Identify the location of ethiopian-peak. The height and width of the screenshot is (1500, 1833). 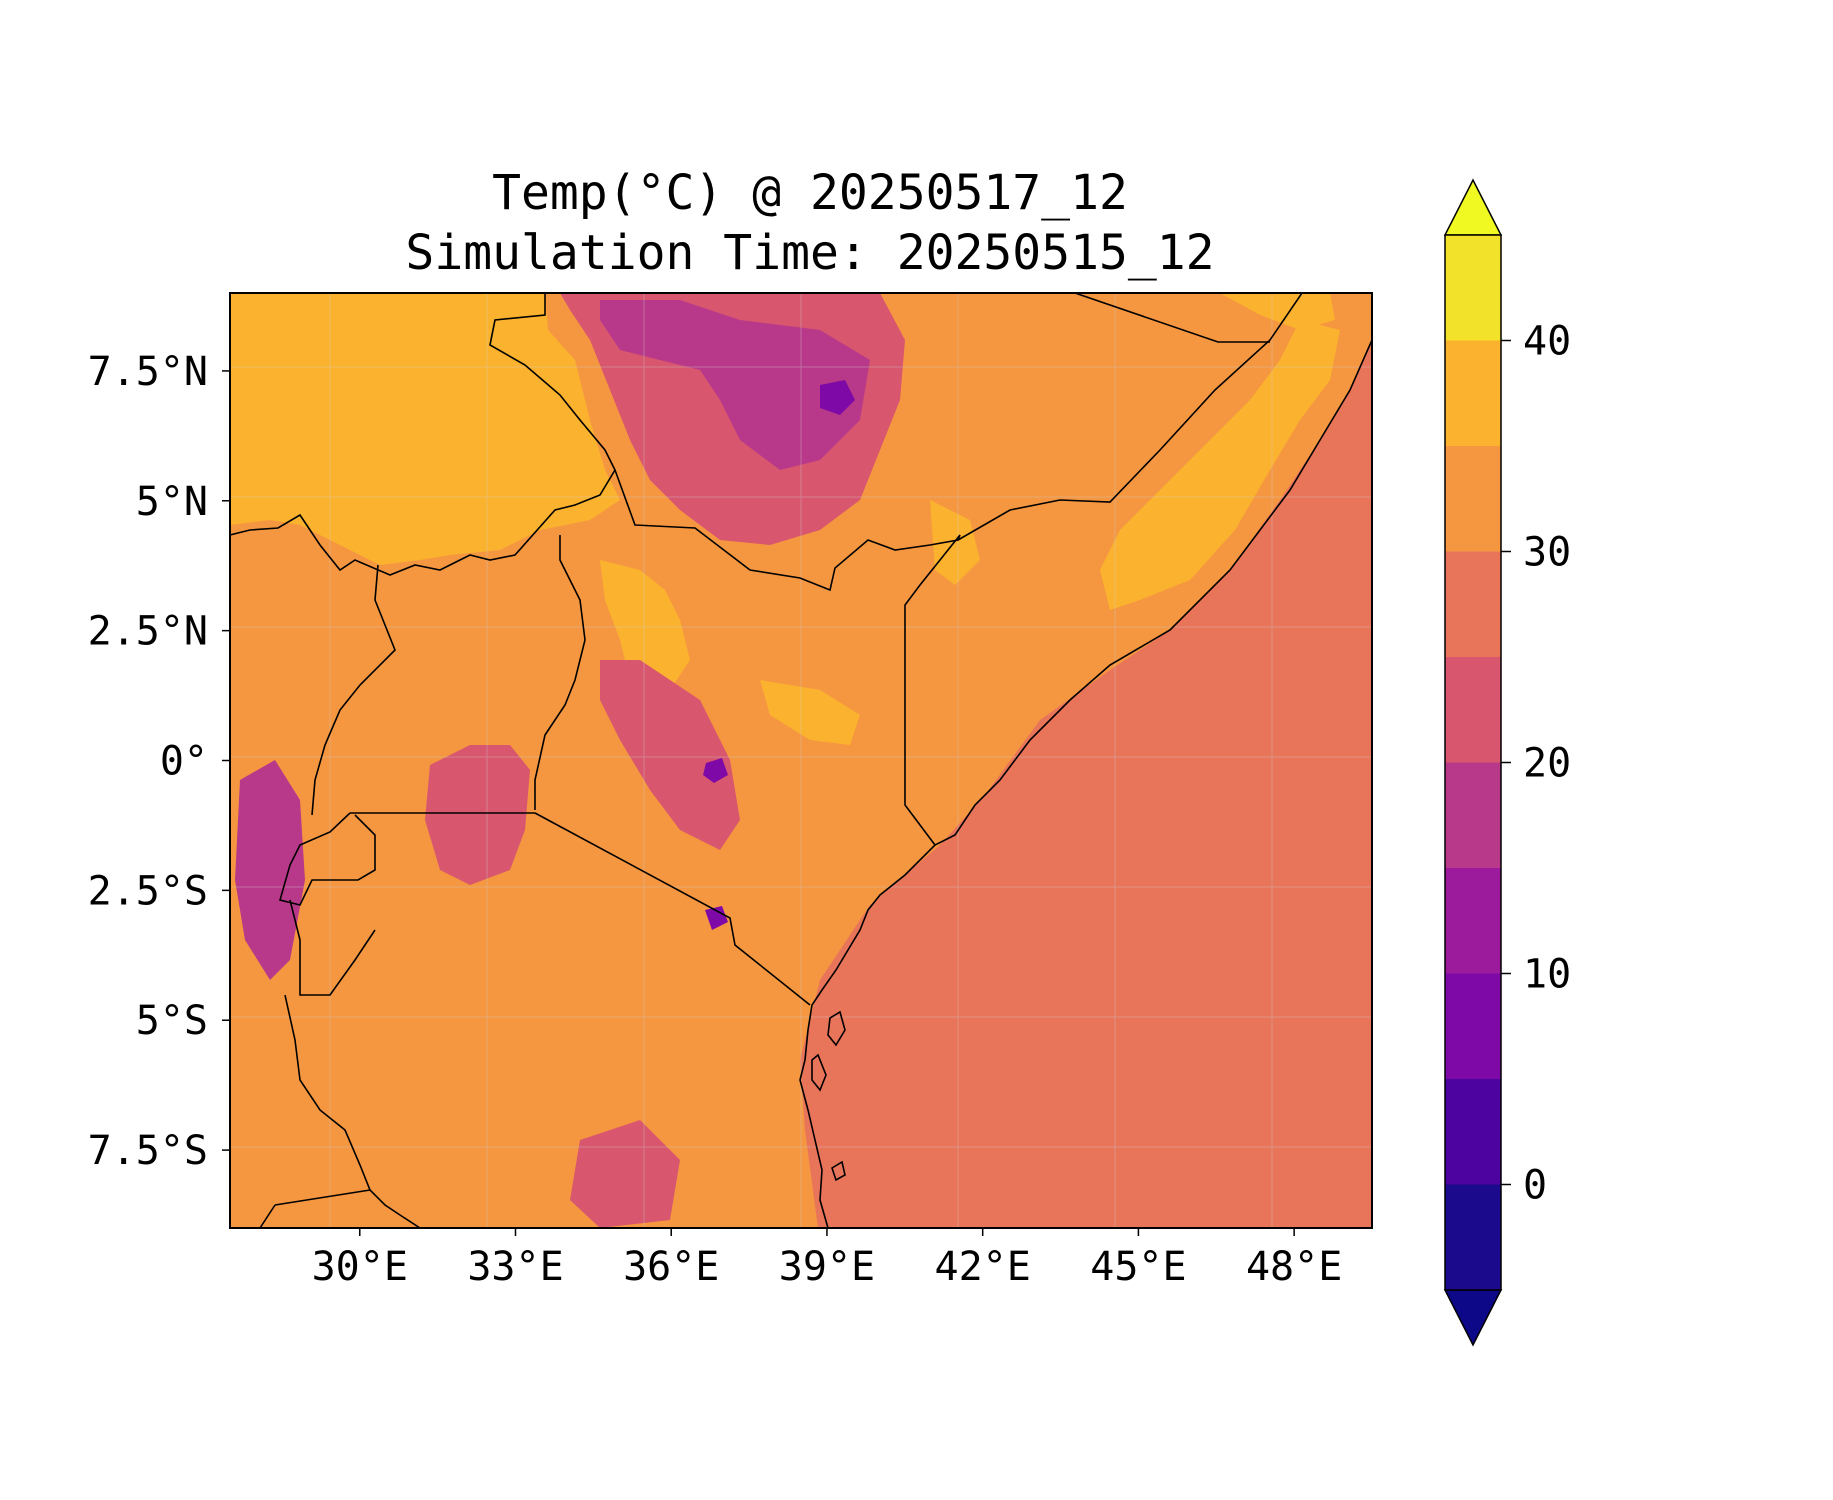
(837, 397).